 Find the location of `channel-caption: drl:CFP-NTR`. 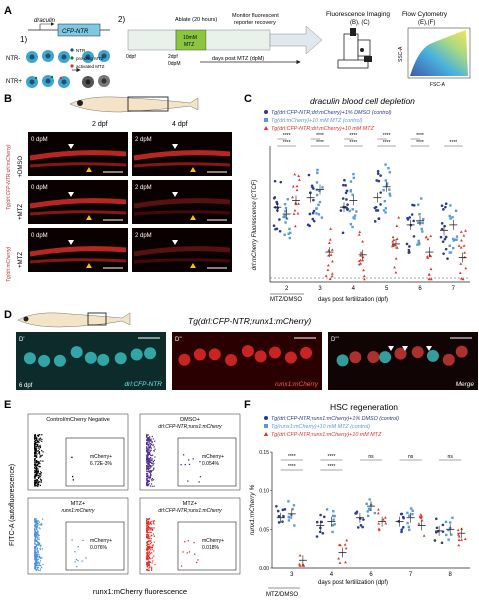

channel-caption: drl:CFP-NTR is located at coordinates (143, 384).